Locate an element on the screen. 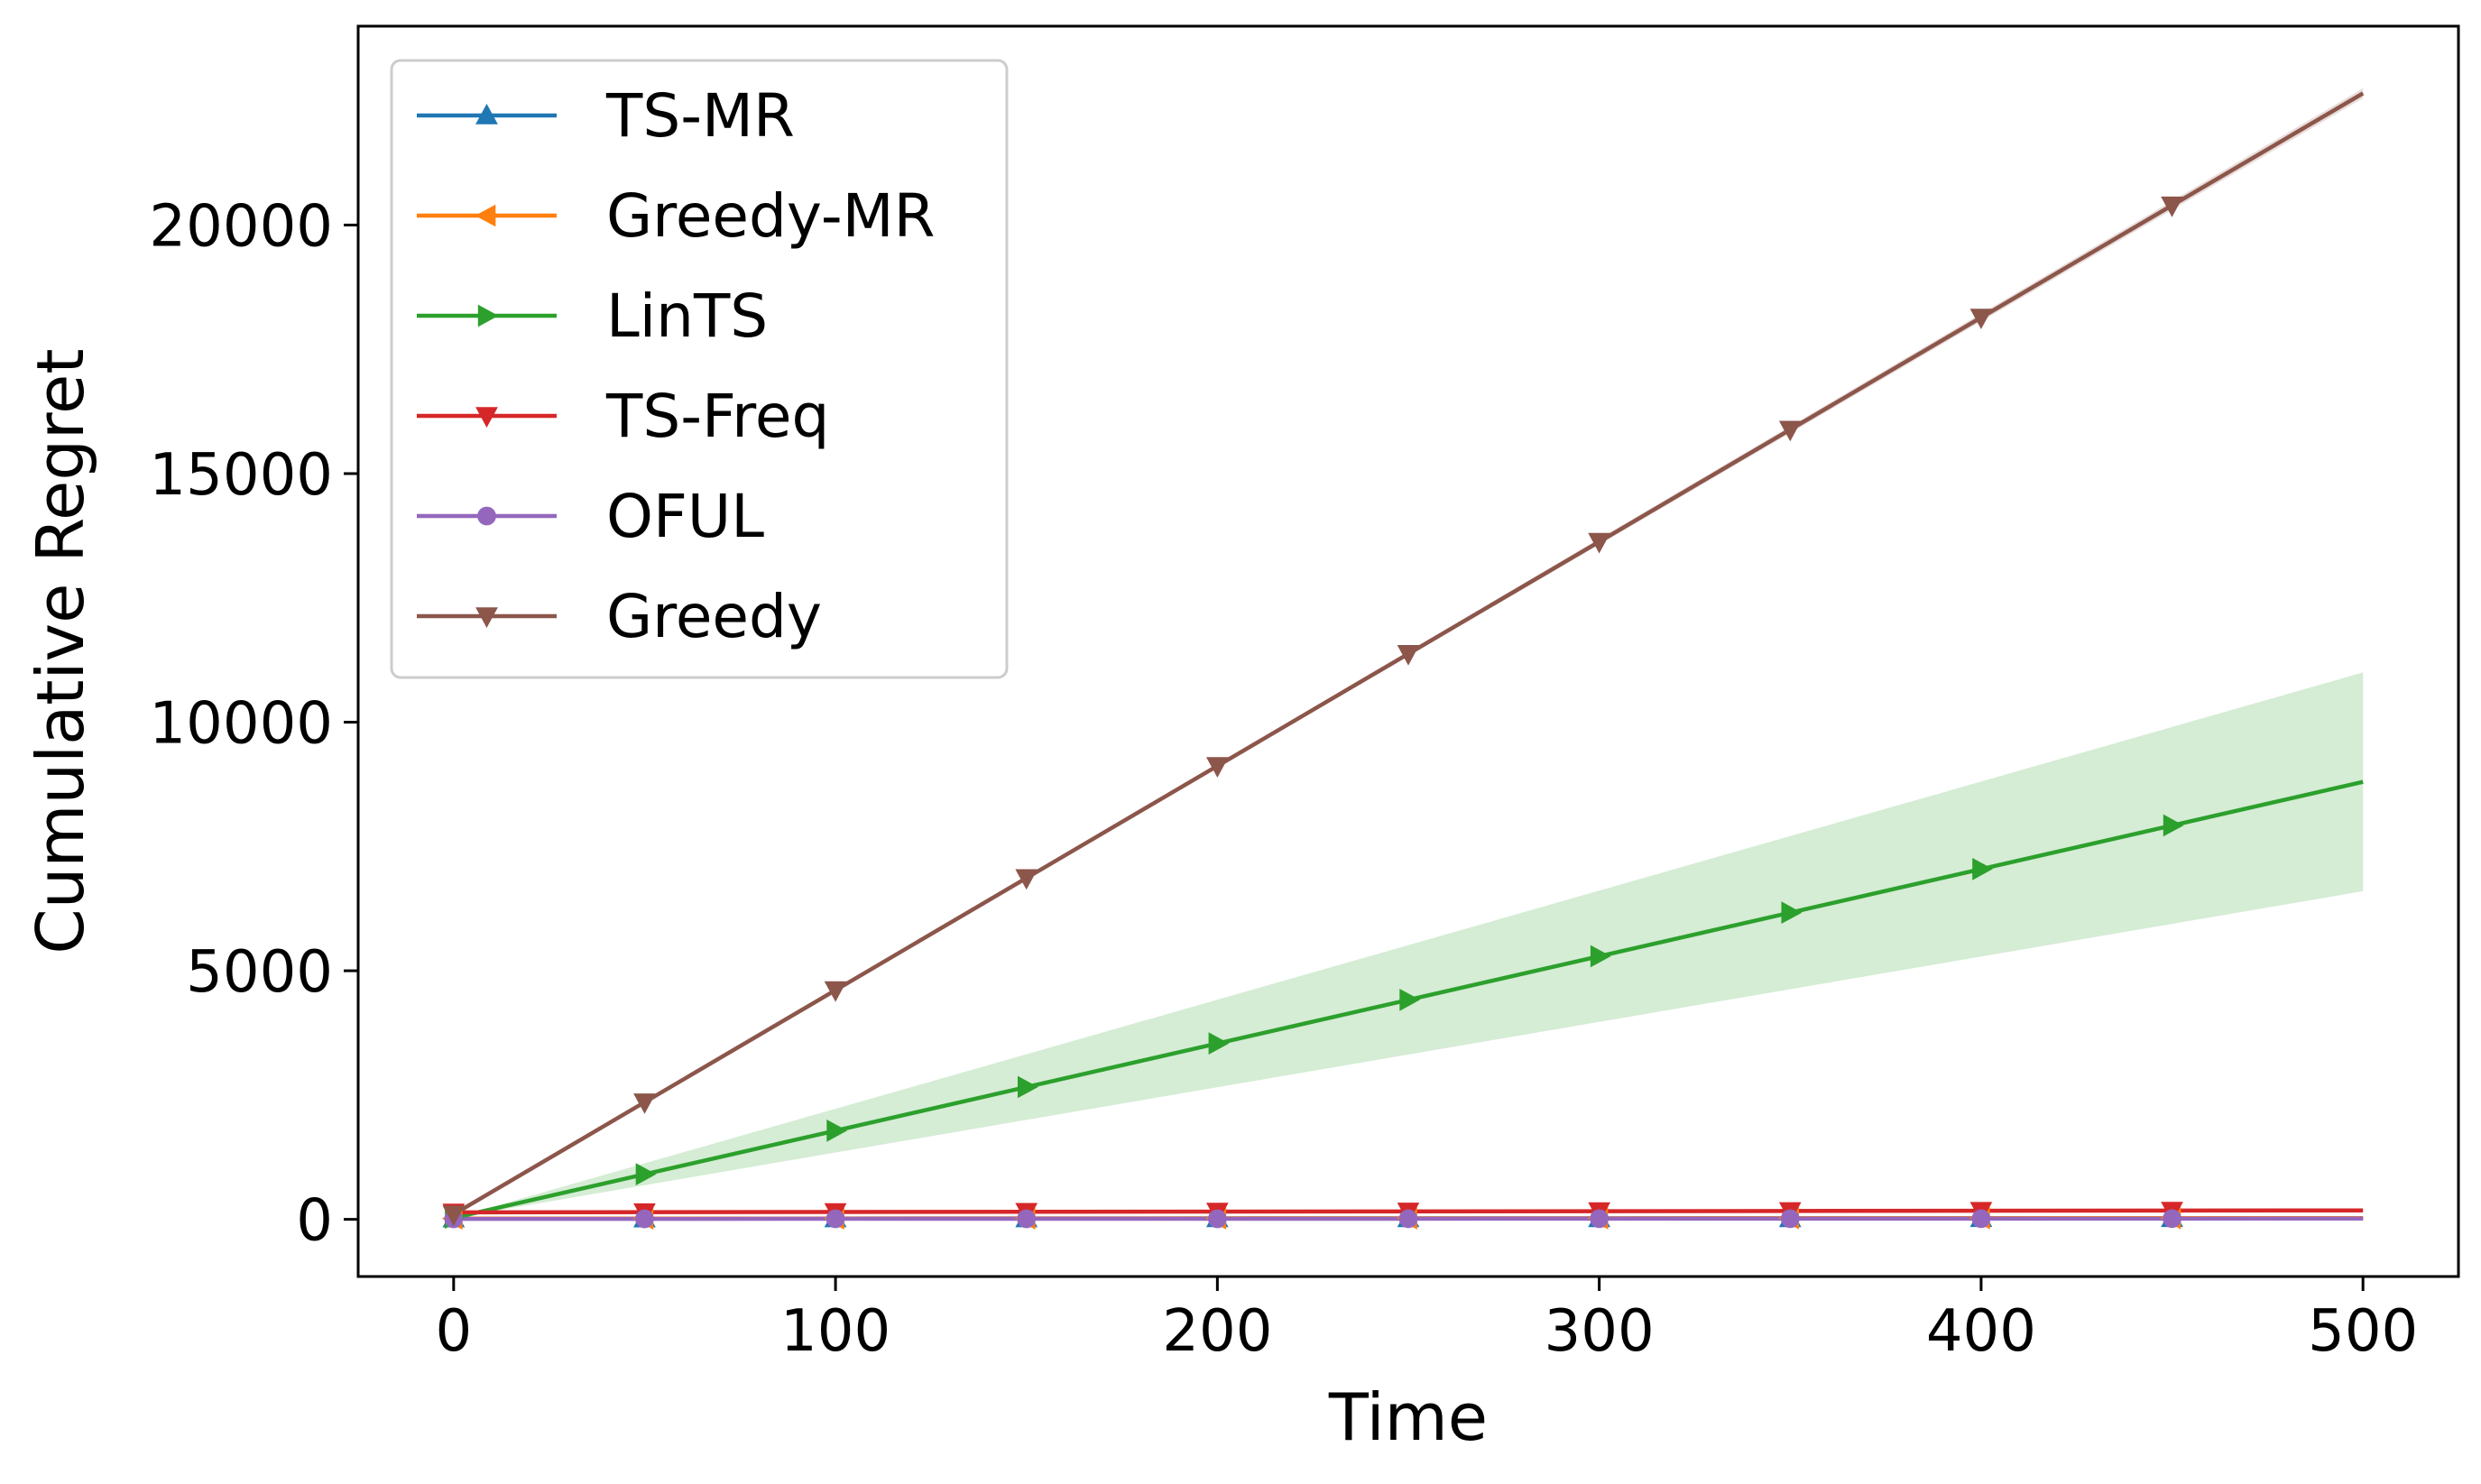  legend: TS-MR Greedy-MR LinTS TS-Freq OFUL Greedy is located at coordinates (700, 369).